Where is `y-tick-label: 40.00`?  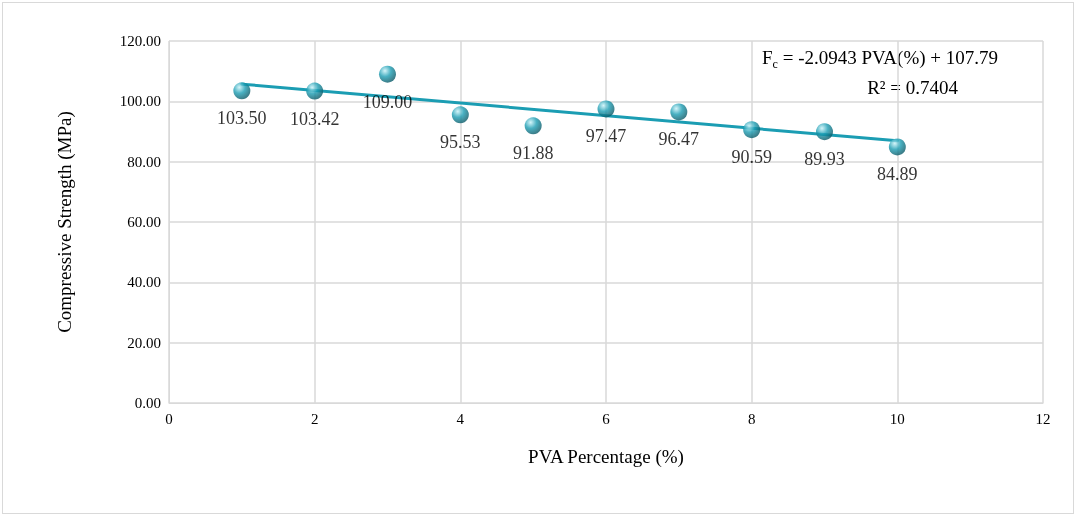
y-tick-label: 40.00 is located at coordinates (144, 282).